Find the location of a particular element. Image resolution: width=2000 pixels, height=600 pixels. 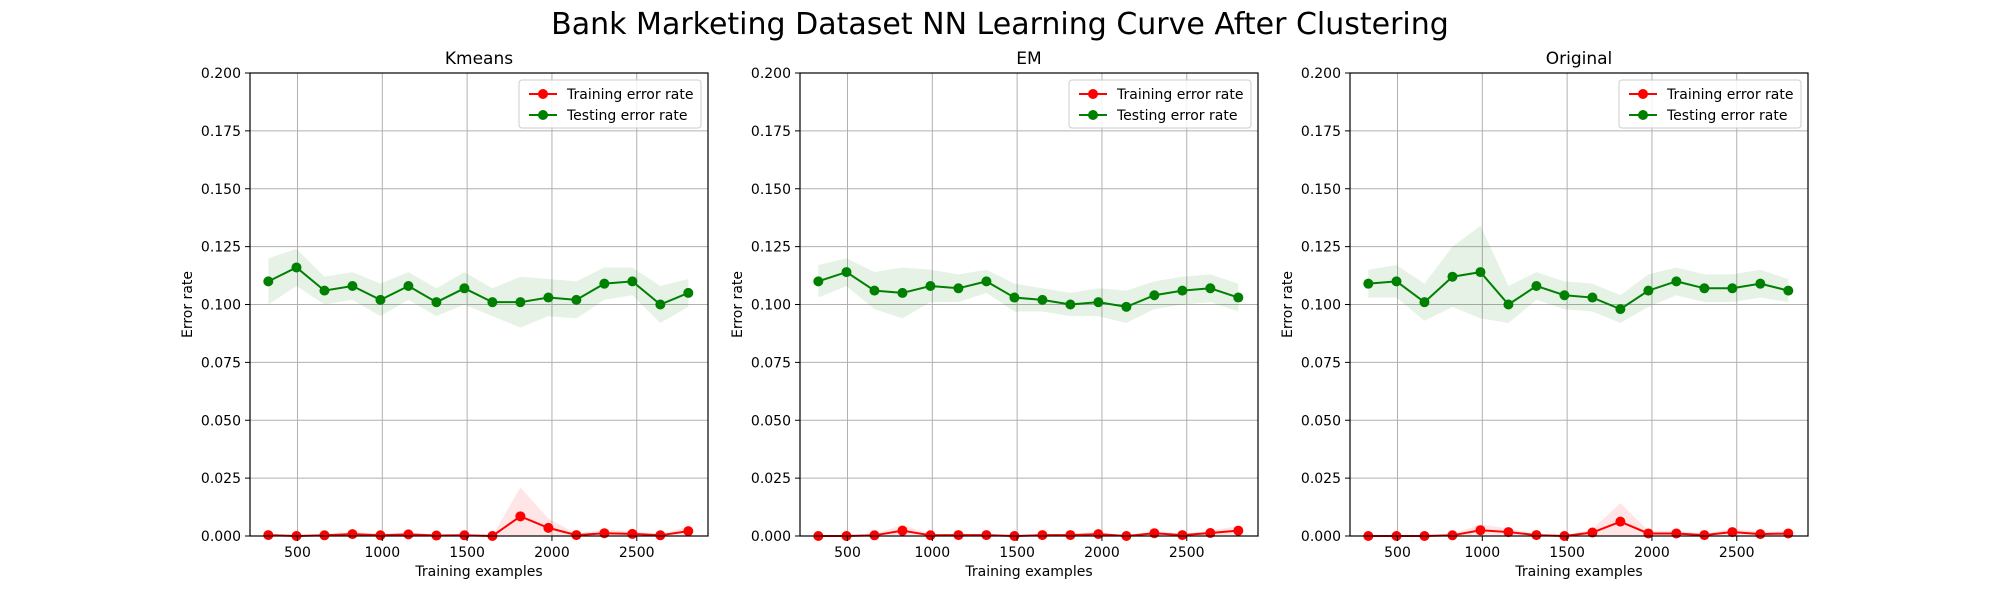

subplot-title: Original is located at coordinates (1579, 59).